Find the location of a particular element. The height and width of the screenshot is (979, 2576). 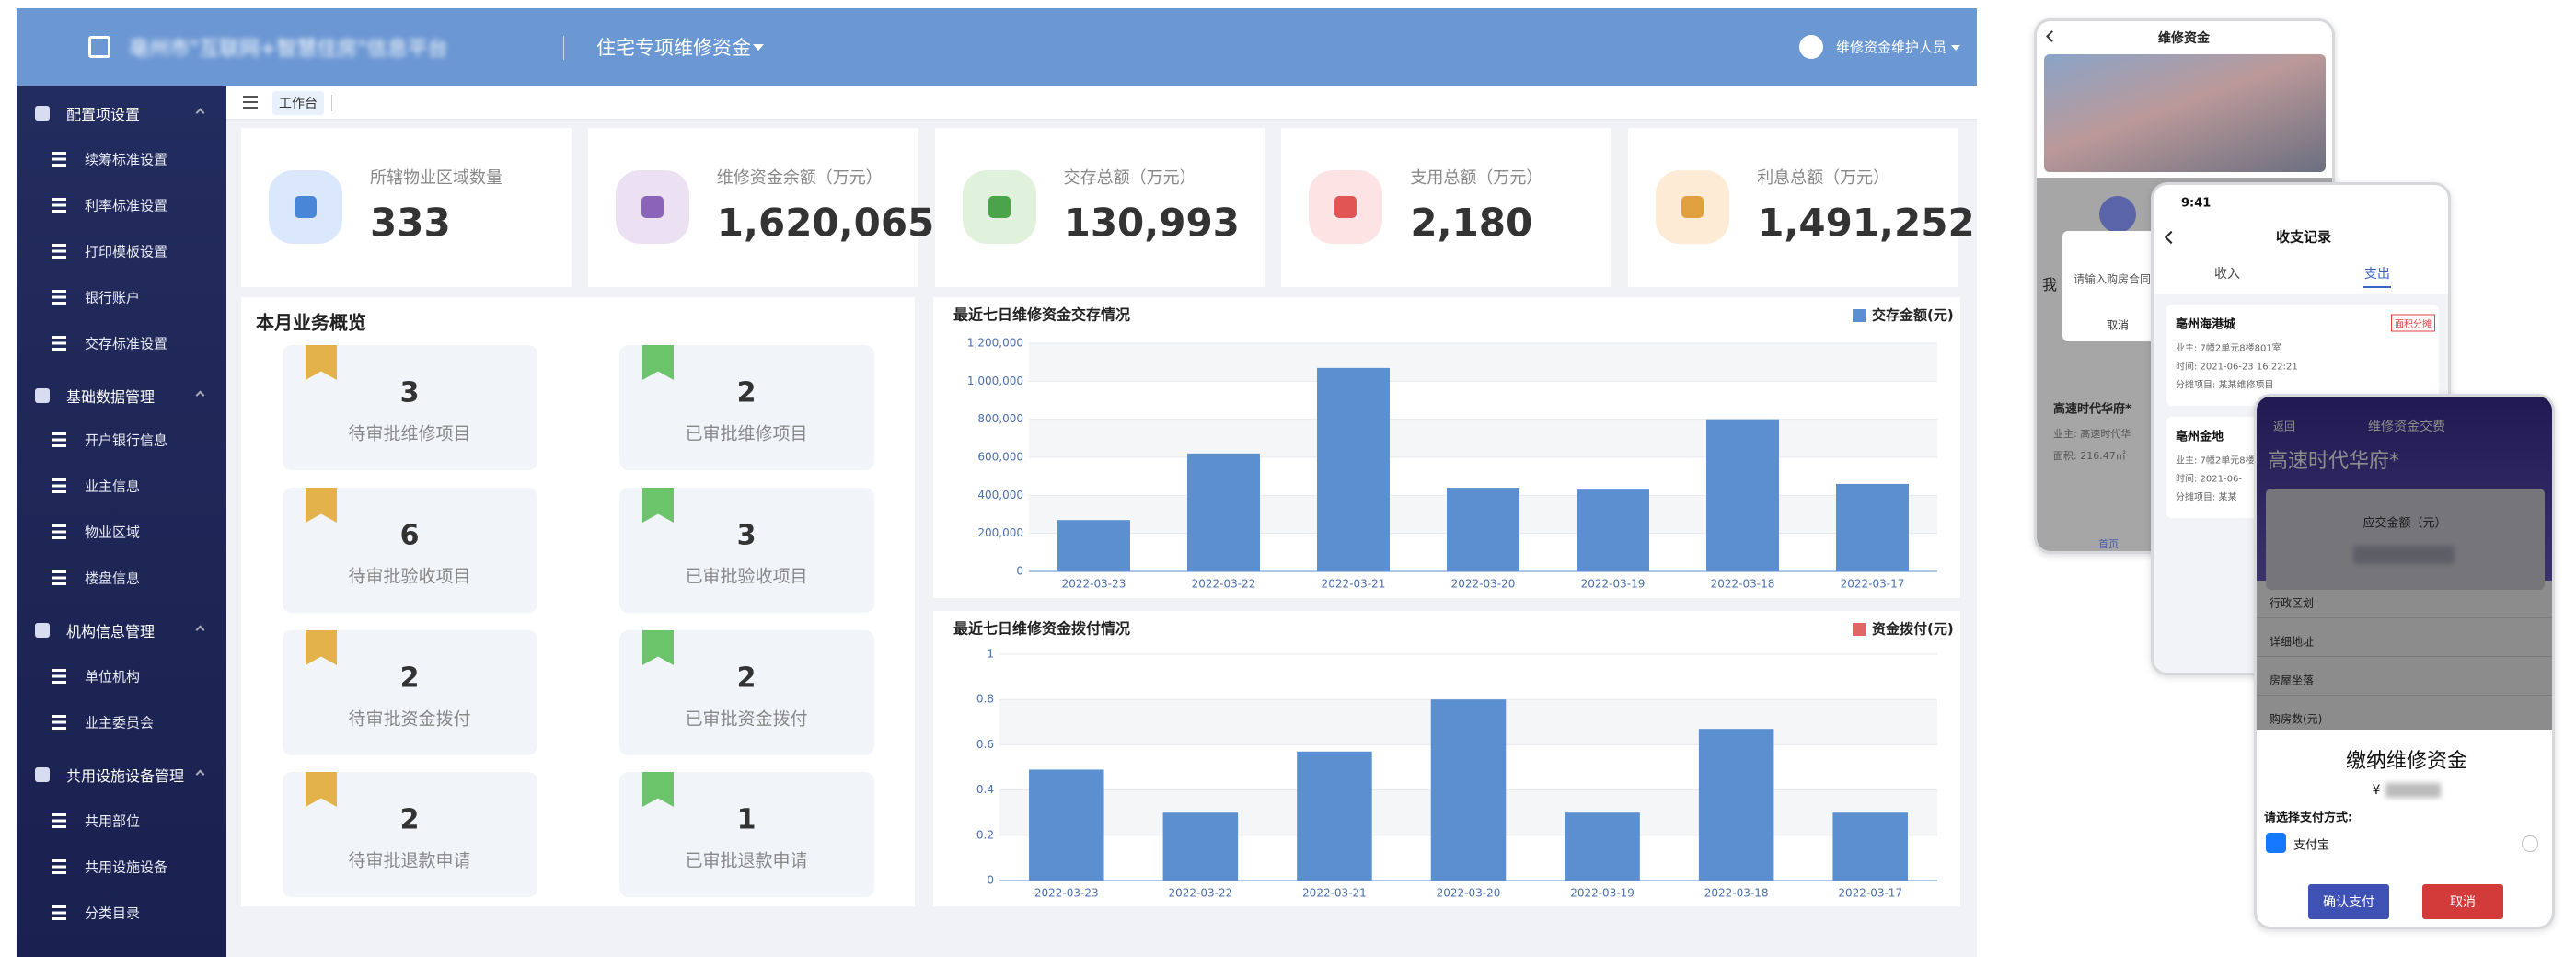

tab-divider is located at coordinates (332, 103).